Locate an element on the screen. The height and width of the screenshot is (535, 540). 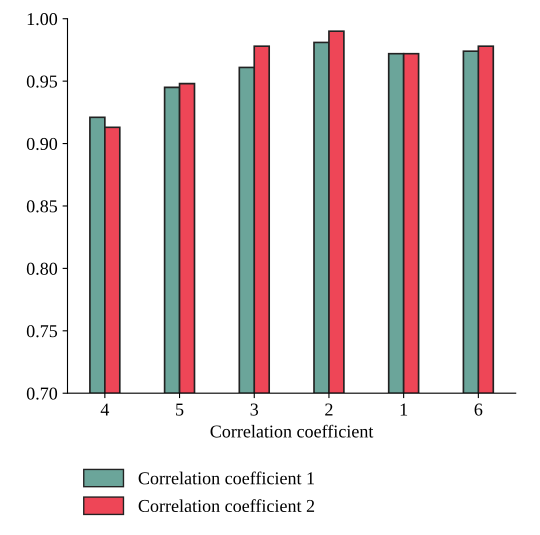
x-tick-label: 4 is located at coordinates (105, 410).